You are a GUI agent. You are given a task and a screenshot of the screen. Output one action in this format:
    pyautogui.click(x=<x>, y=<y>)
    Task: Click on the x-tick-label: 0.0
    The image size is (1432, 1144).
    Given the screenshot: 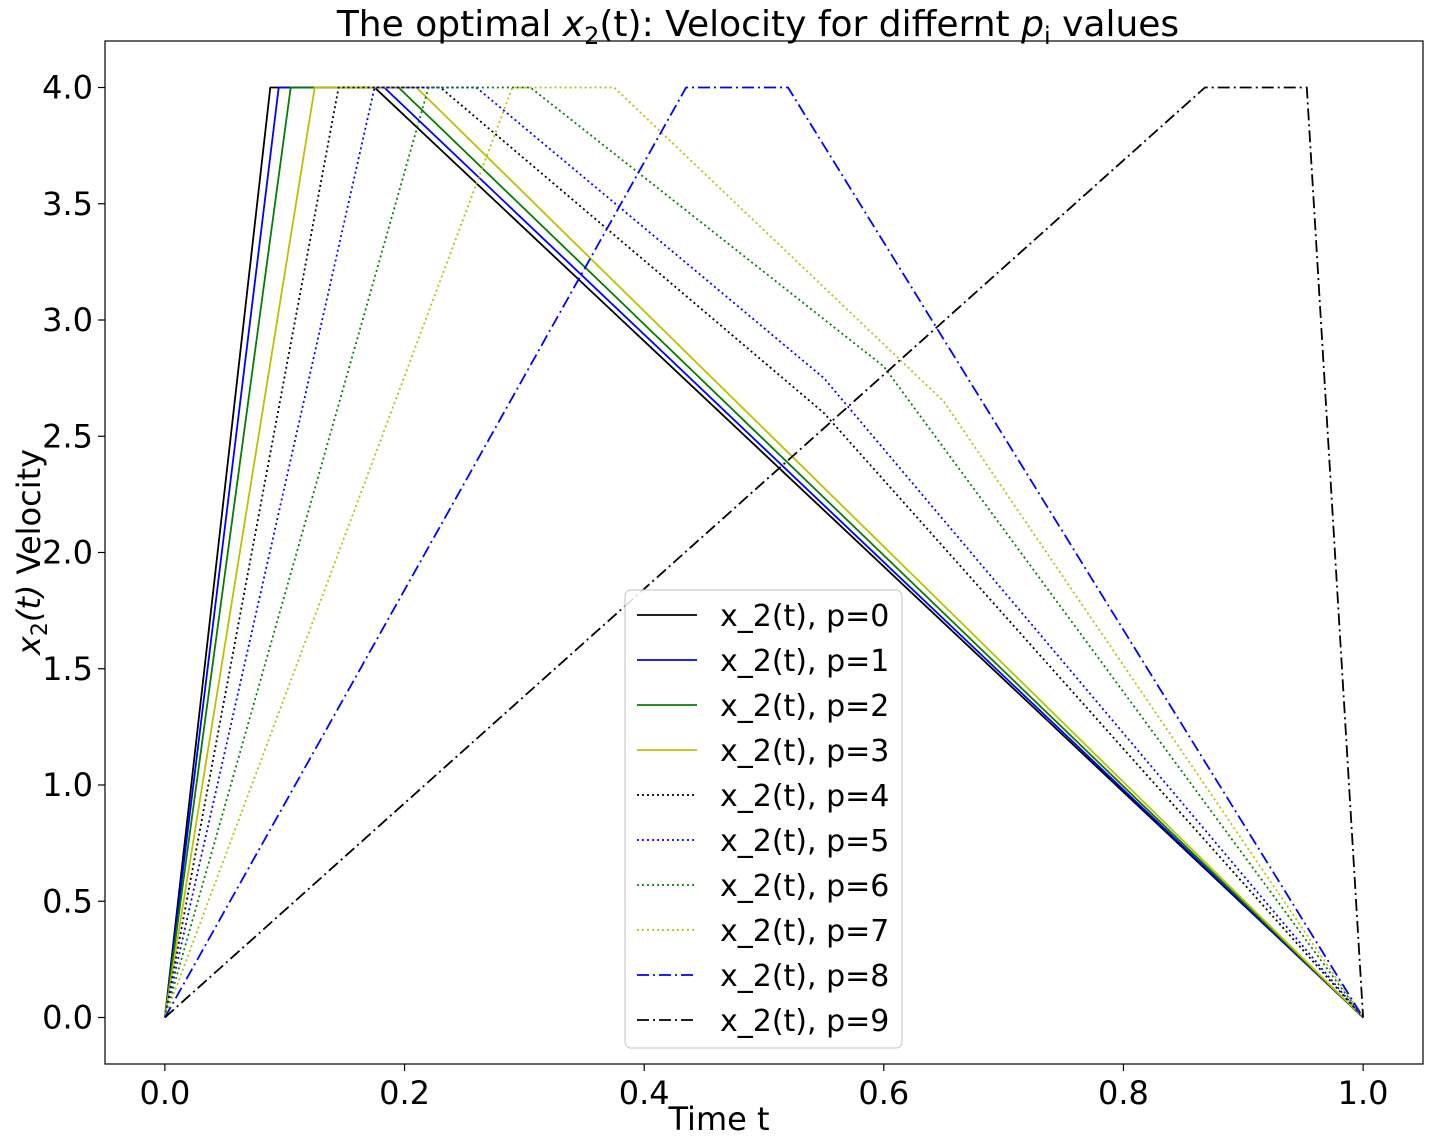 What is the action you would take?
    pyautogui.click(x=164, y=1093)
    